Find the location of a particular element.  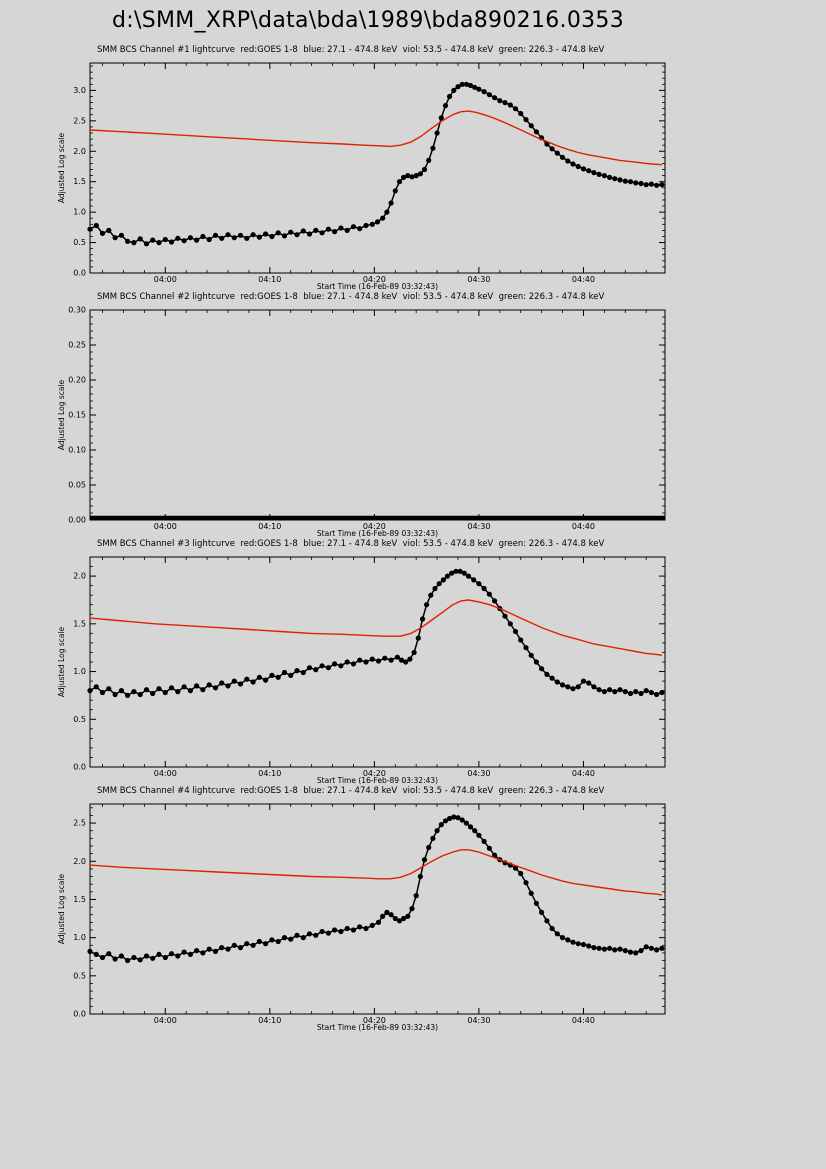

svg-text: 0.10 is located at coordinates (77, 450).